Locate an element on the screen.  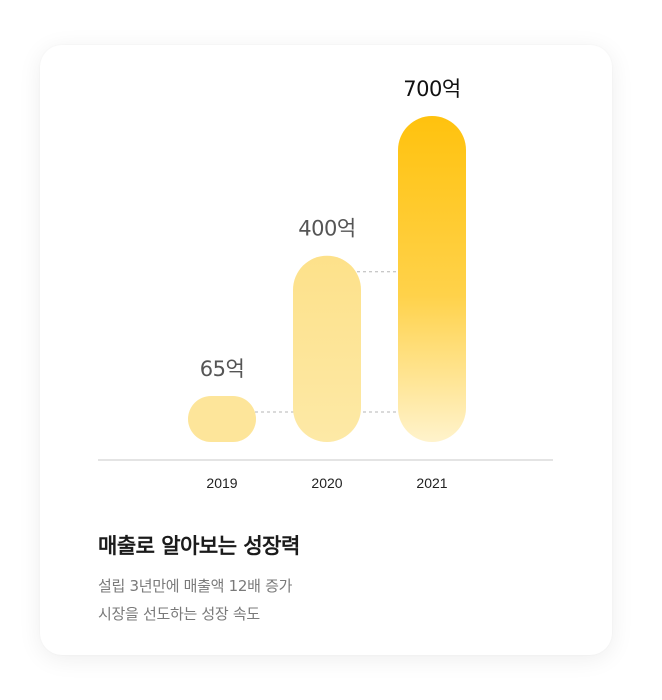
x-tick-labels: 2019 2020 2021 is located at coordinates (326, 483).